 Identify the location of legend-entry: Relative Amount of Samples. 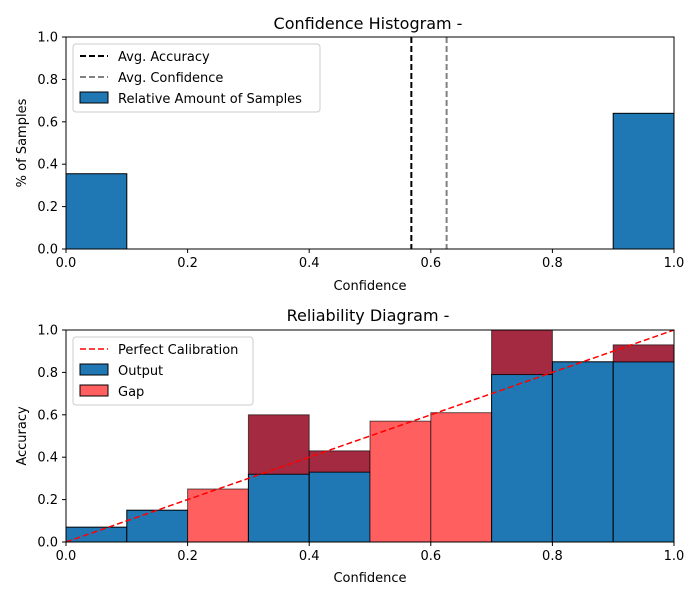
(210, 99).